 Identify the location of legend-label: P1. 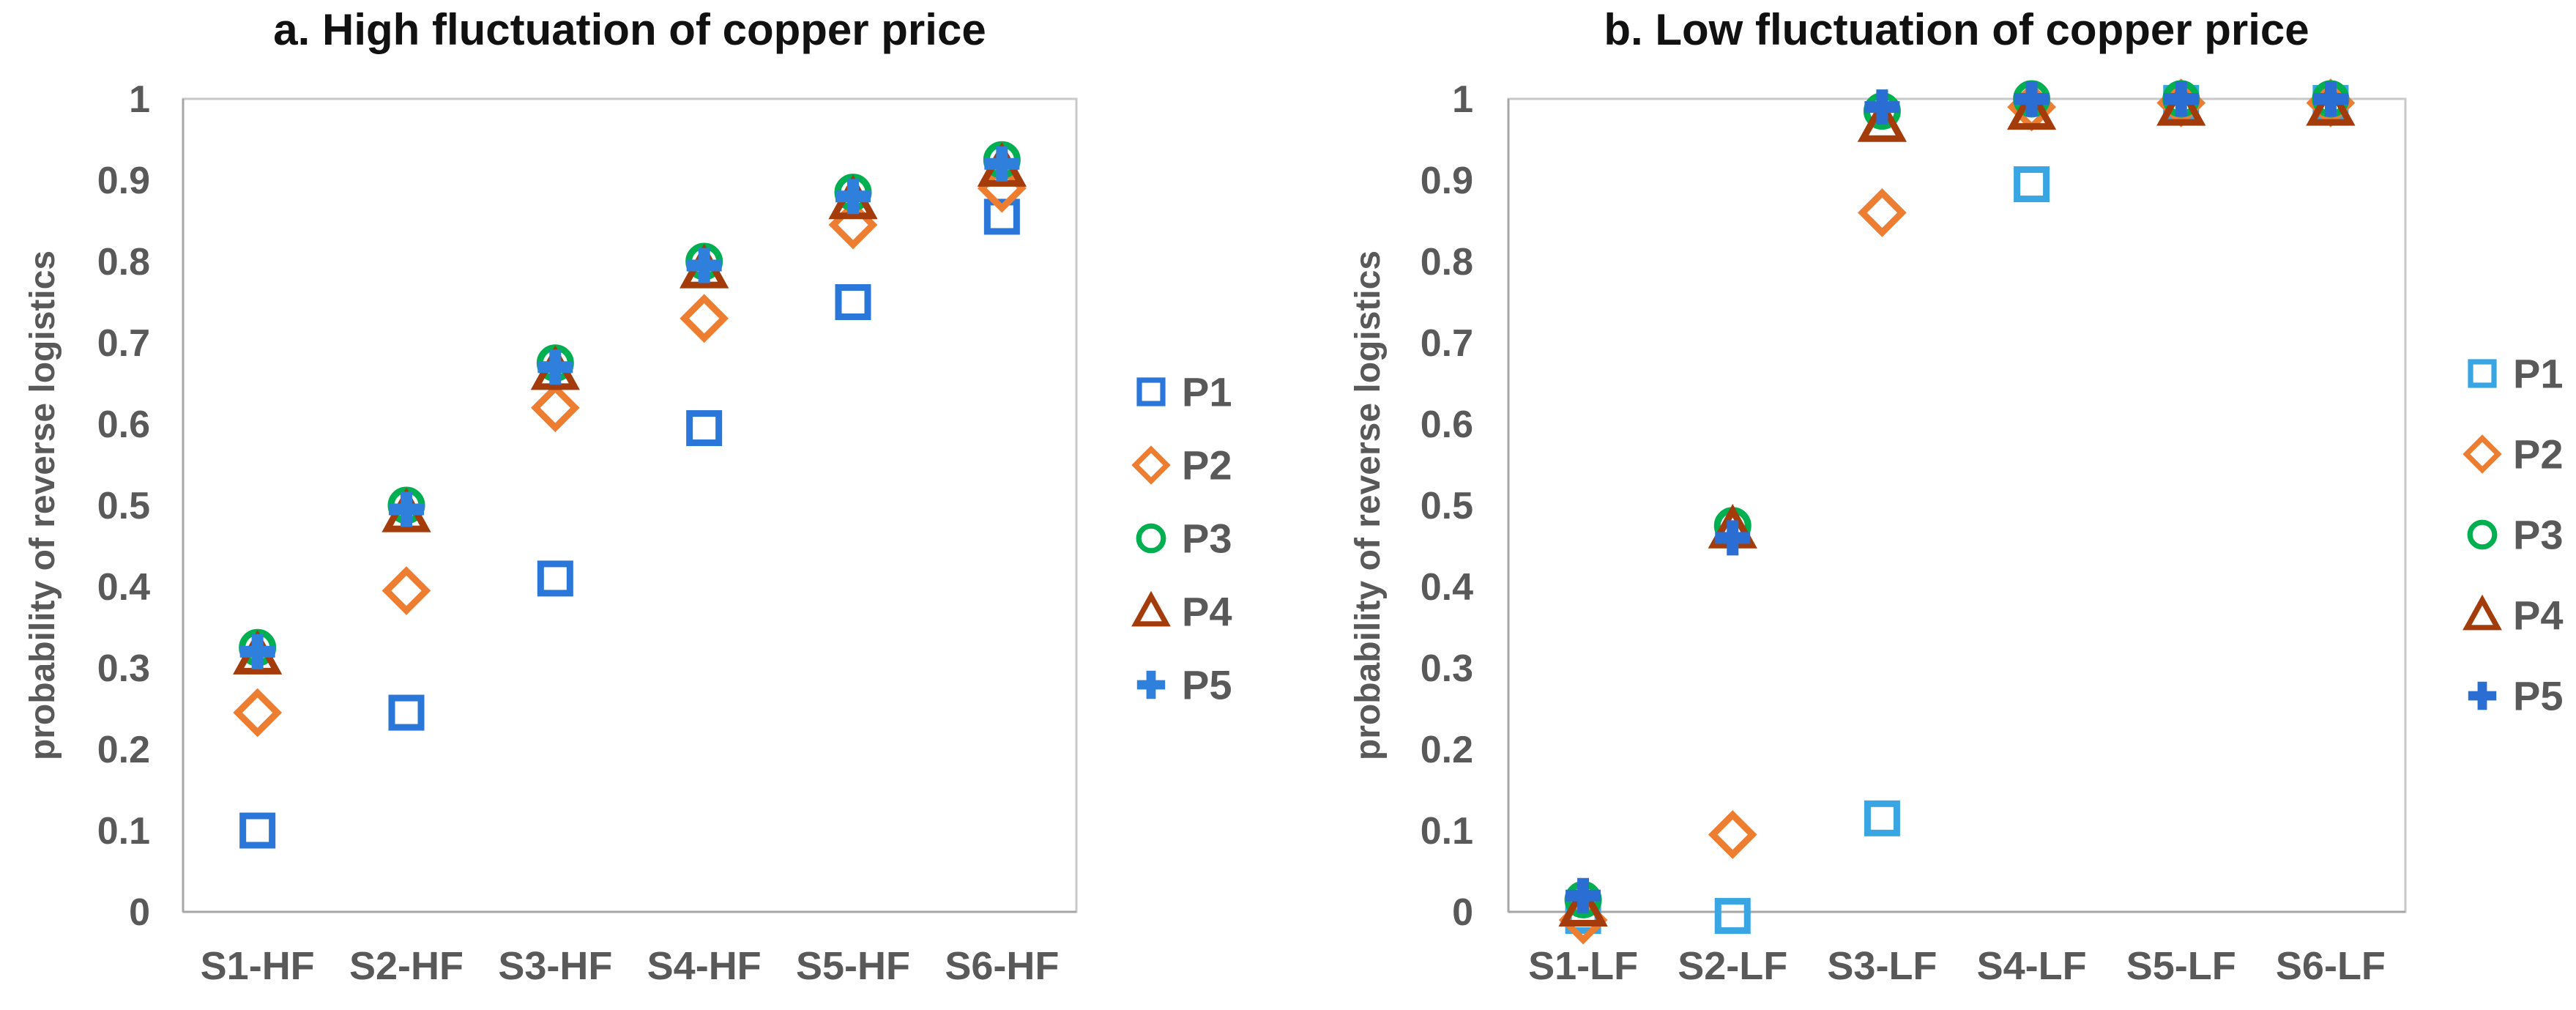
(2538, 374).